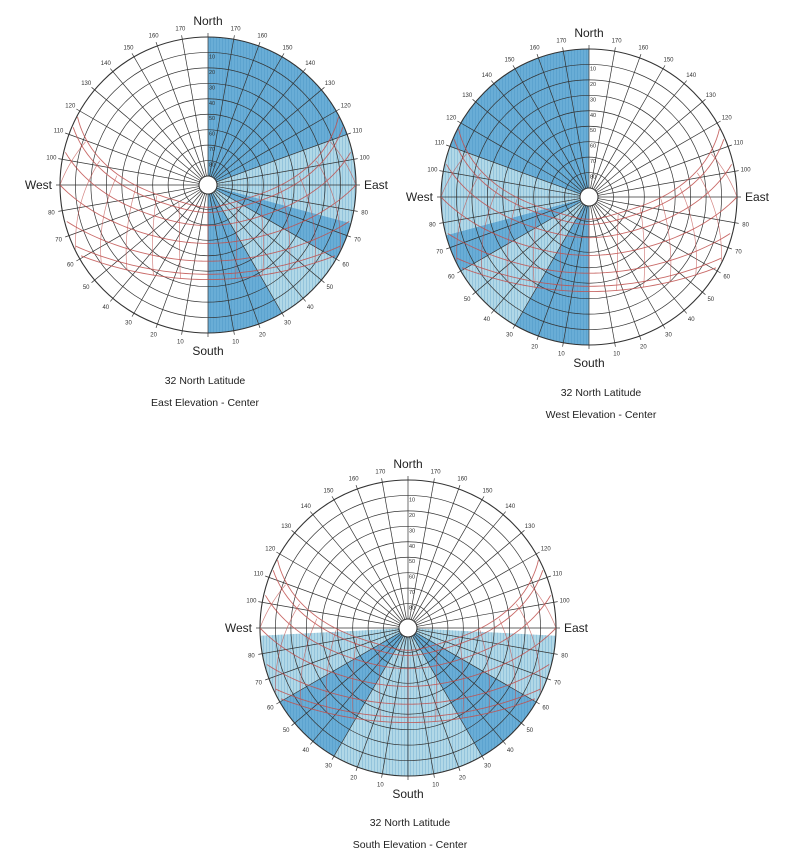 The width and height of the screenshot is (797, 859). Describe the element at coordinates (412, 500) in the screenshot. I see `altitude-label: 10` at that location.